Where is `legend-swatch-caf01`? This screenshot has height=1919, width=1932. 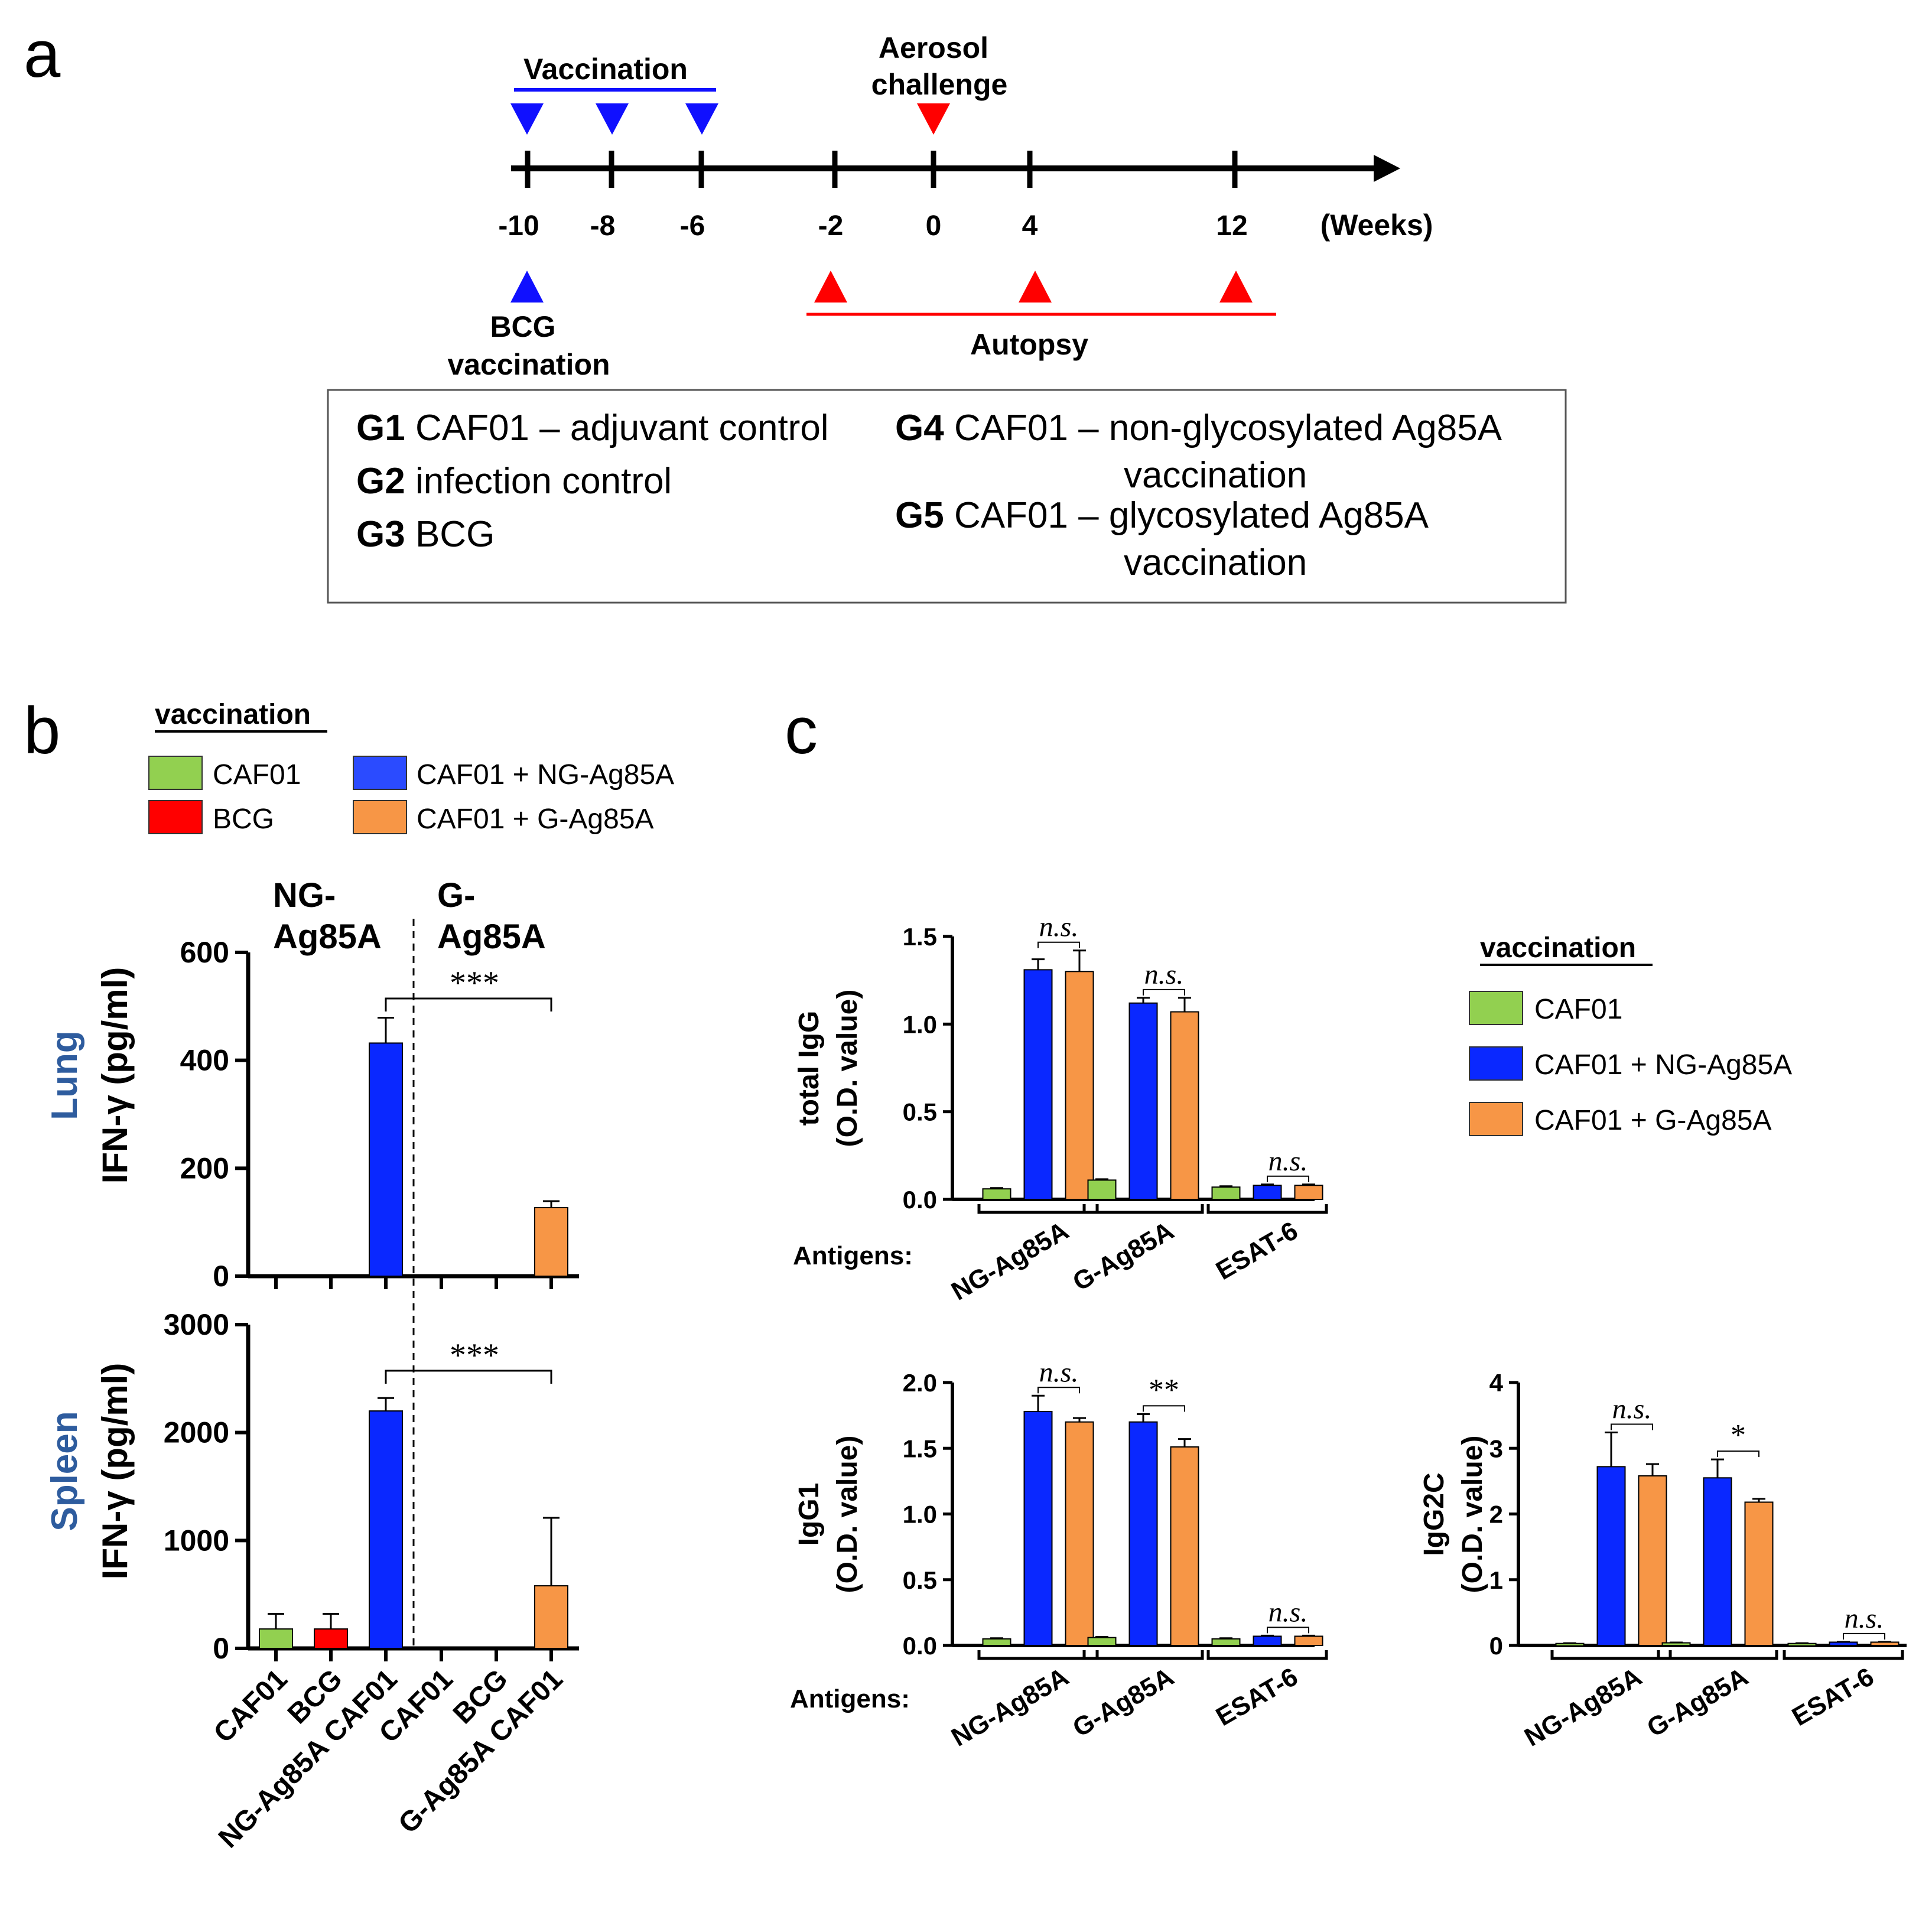
legend-swatch-caf01 is located at coordinates (176, 773).